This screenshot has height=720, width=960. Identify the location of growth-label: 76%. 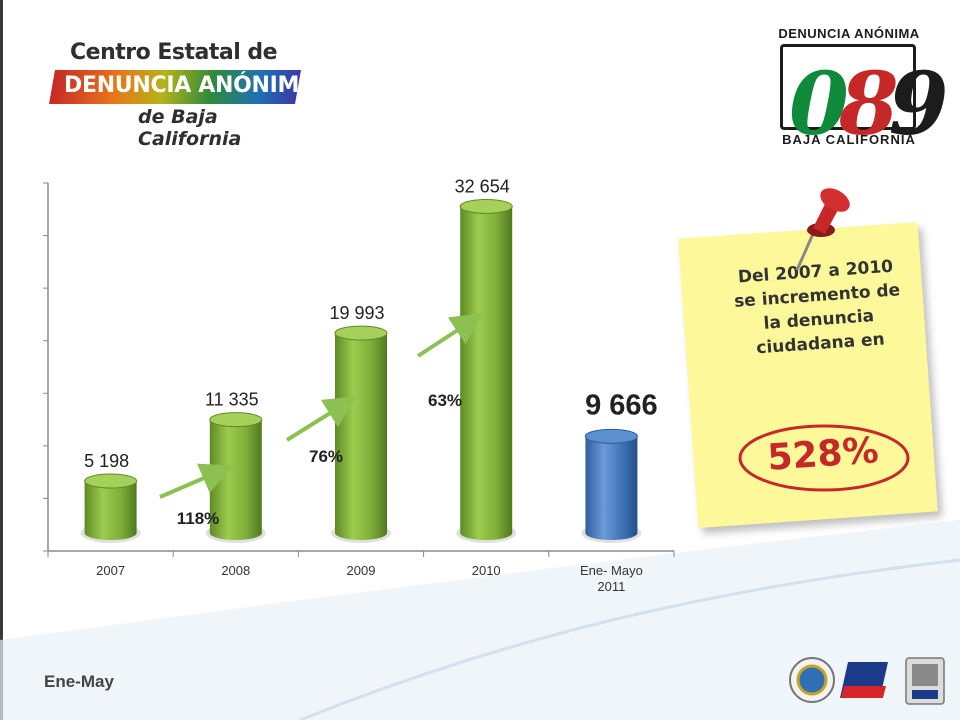
(326, 456).